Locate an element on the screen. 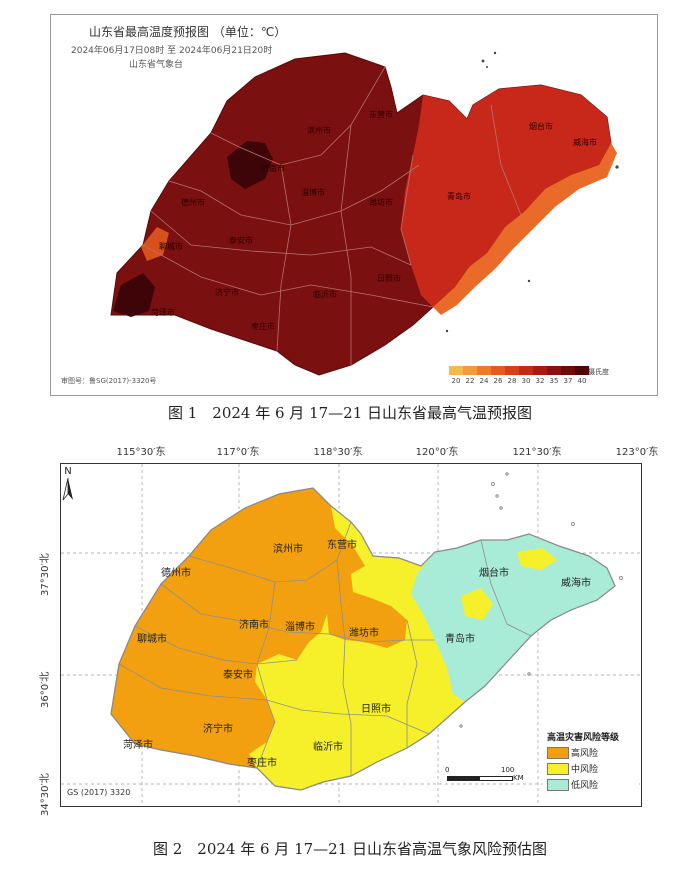  medium-risk-patch-east is located at coordinates (477, 604).